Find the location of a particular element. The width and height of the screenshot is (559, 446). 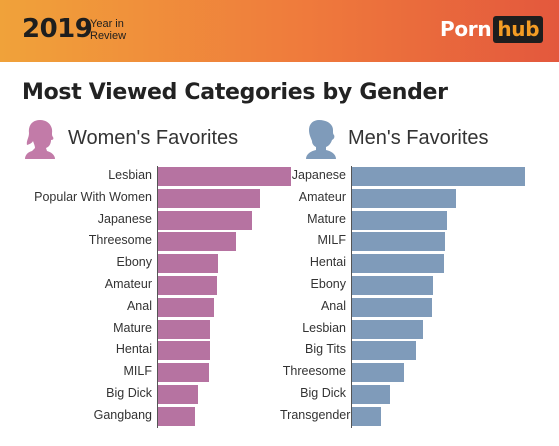

men-category-label: Big Dick is located at coordinates (323, 393).